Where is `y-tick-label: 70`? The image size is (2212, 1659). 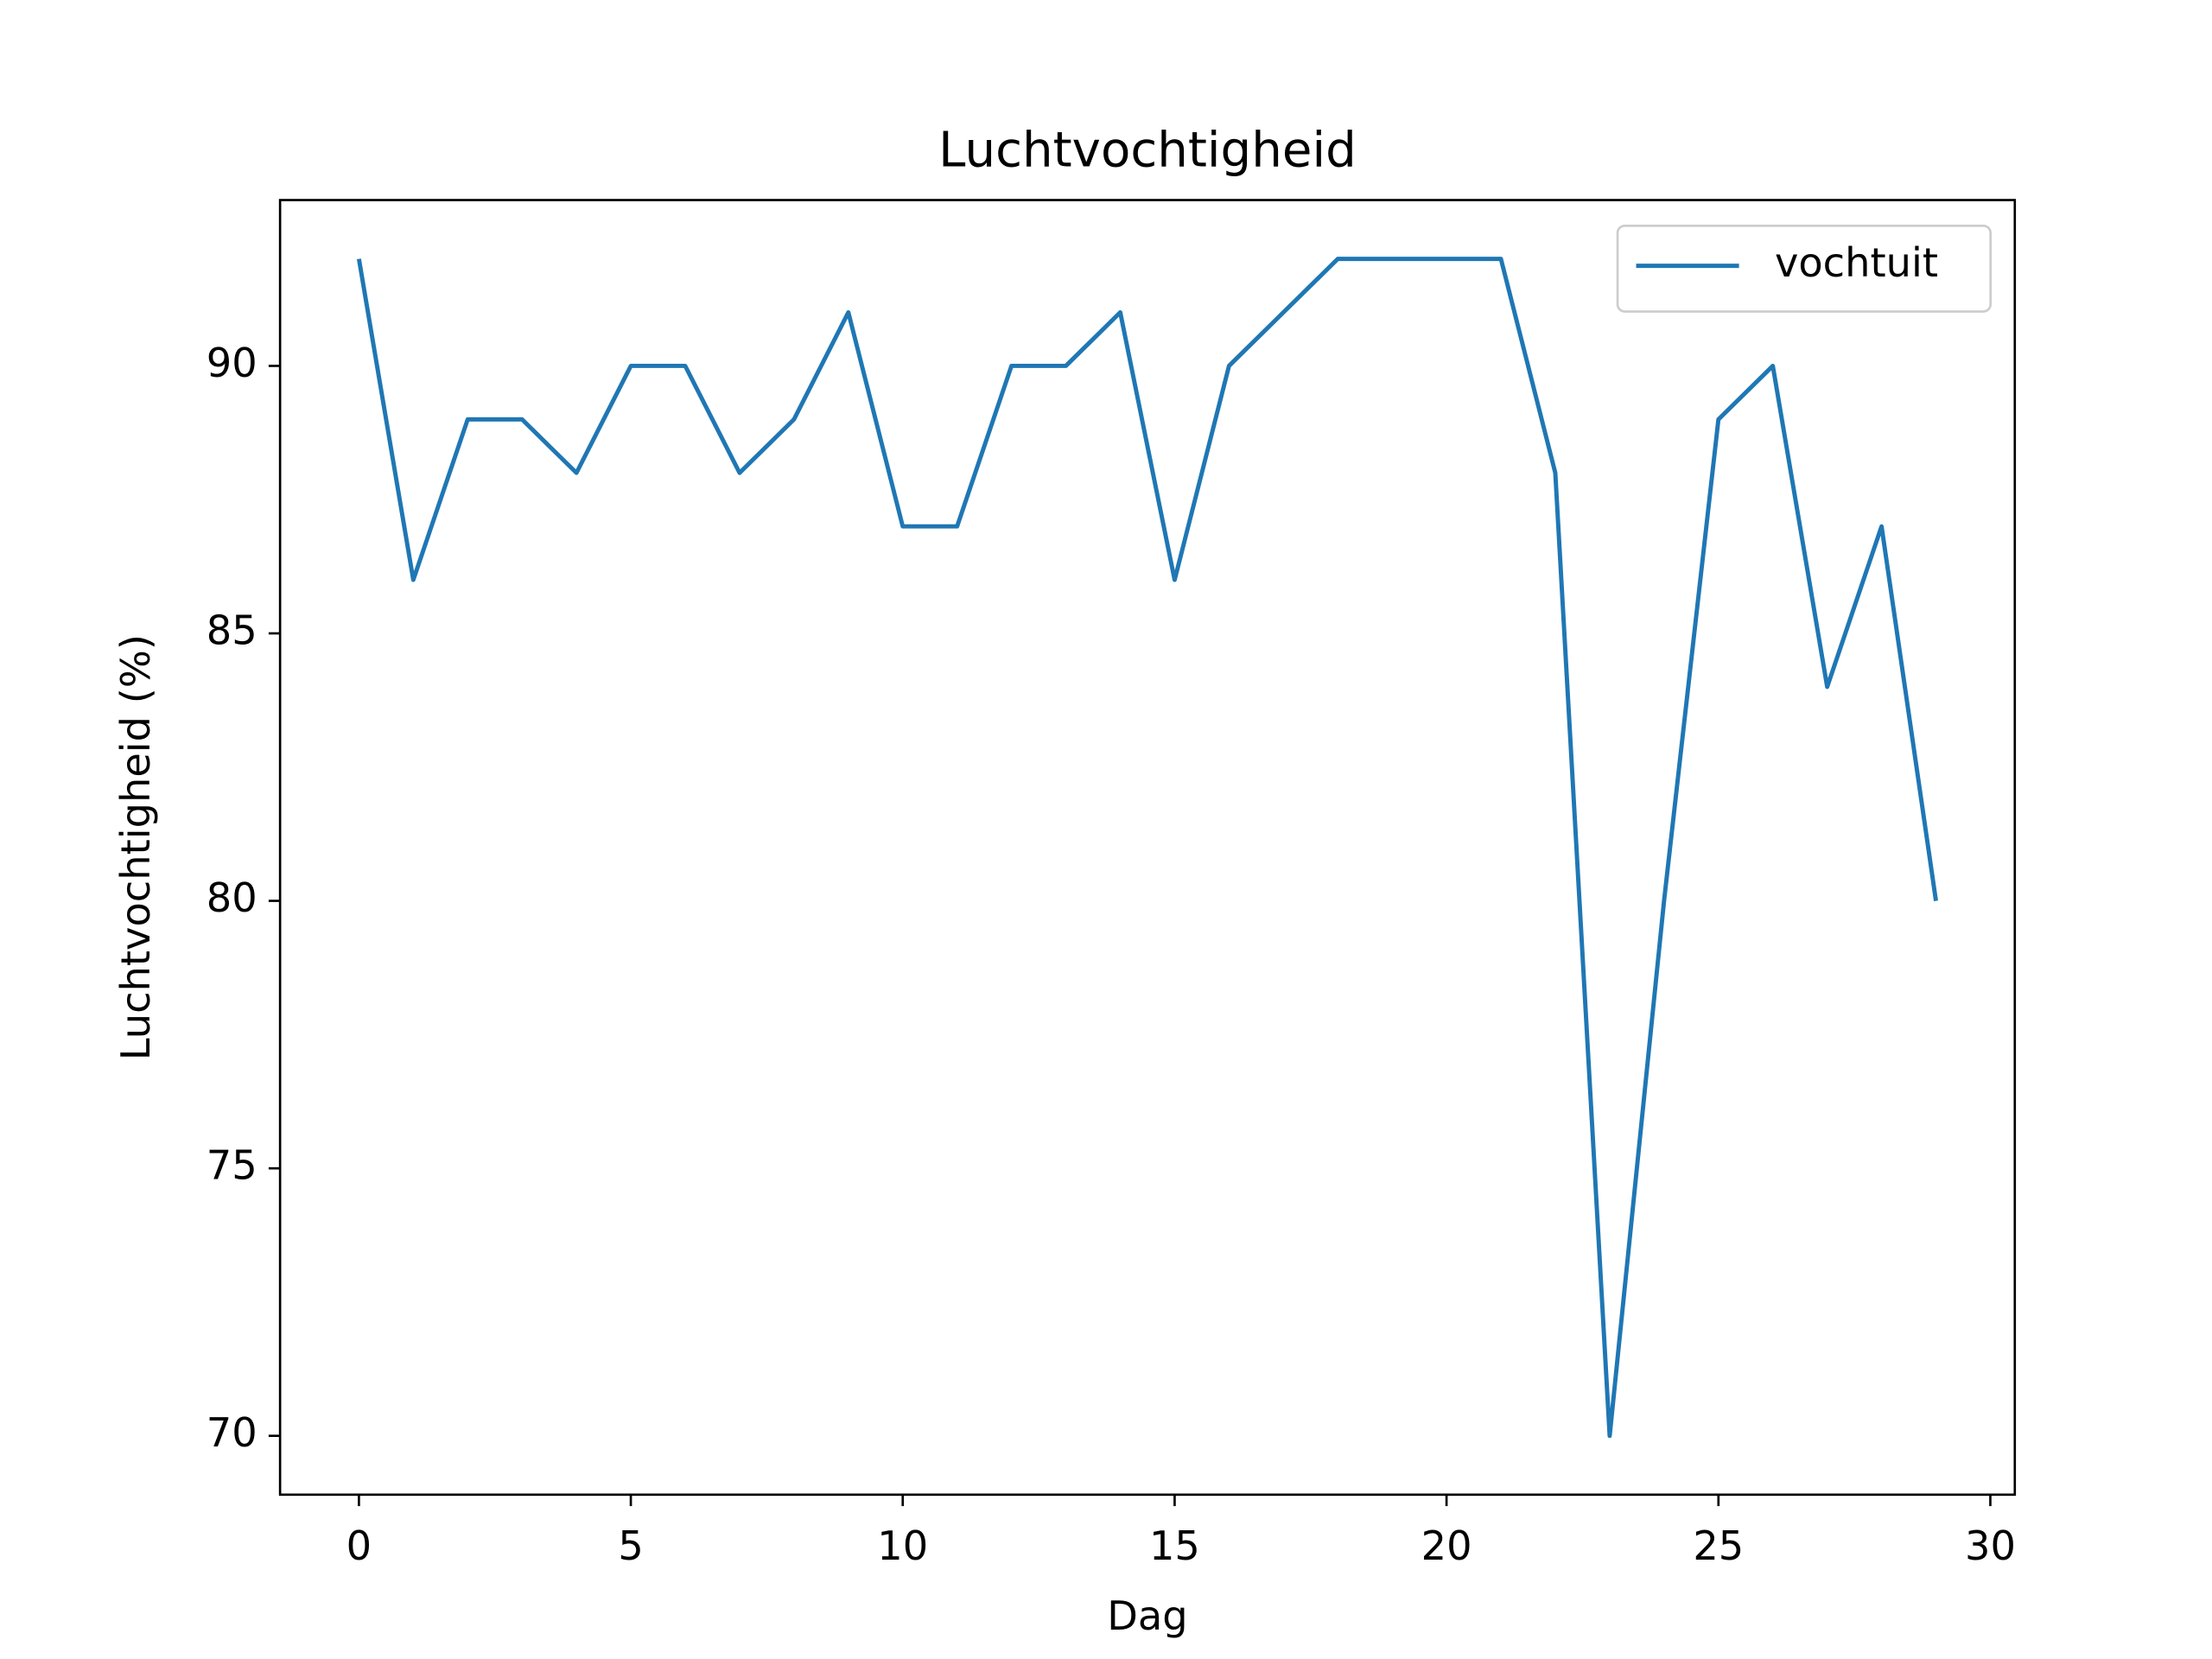
y-tick-label: 70 is located at coordinates (232, 1432).